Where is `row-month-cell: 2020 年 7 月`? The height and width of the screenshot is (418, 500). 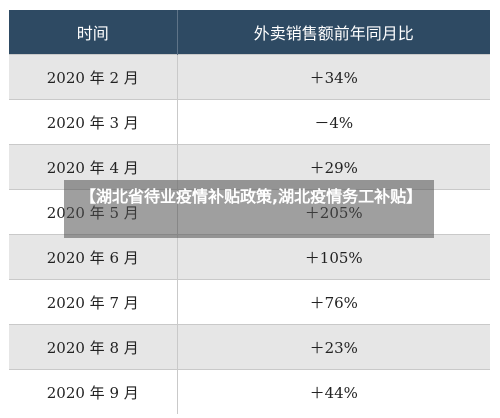 row-month-cell: 2020 年 7 月 is located at coordinates (93, 302).